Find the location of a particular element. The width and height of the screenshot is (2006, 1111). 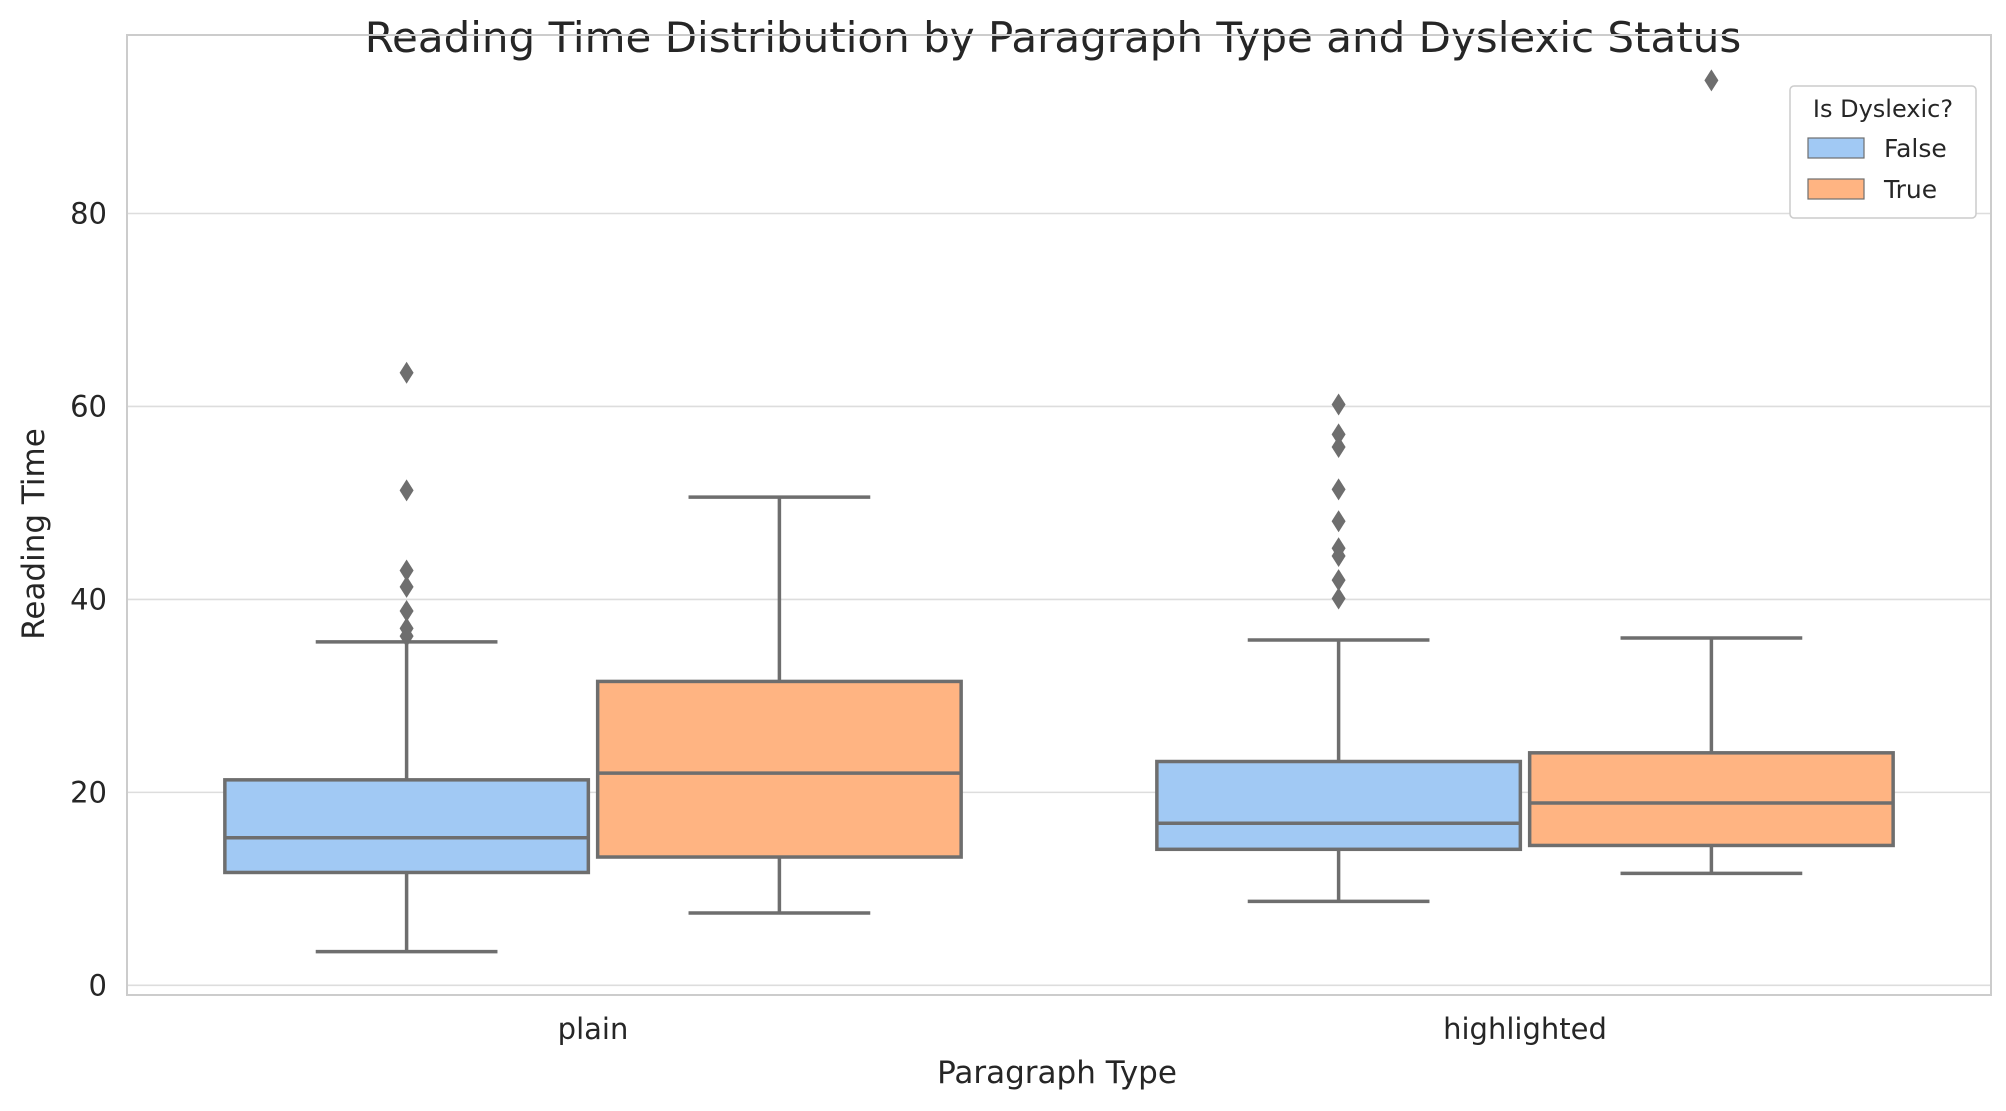

box-false-highlighted is located at coordinates (1339, 805).